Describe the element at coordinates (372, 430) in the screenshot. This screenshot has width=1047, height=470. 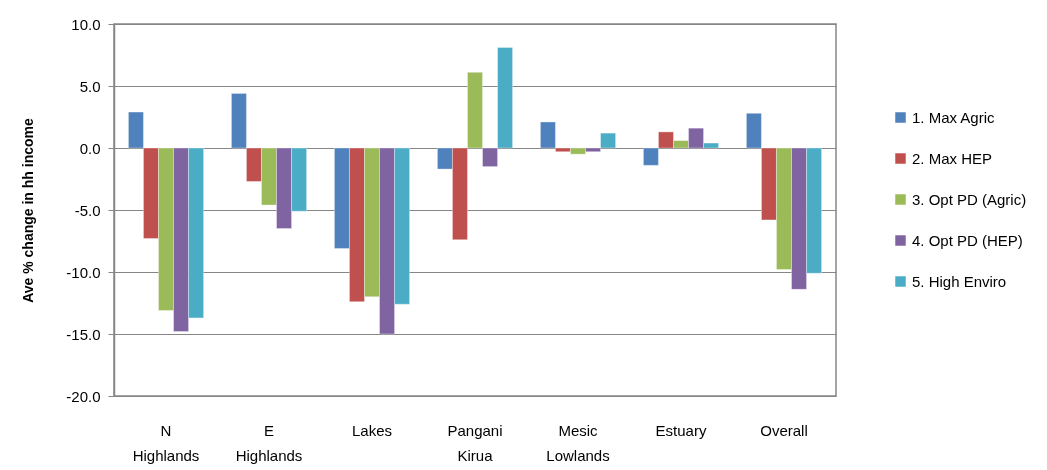
I see `x-tick-label: Lakes` at that location.